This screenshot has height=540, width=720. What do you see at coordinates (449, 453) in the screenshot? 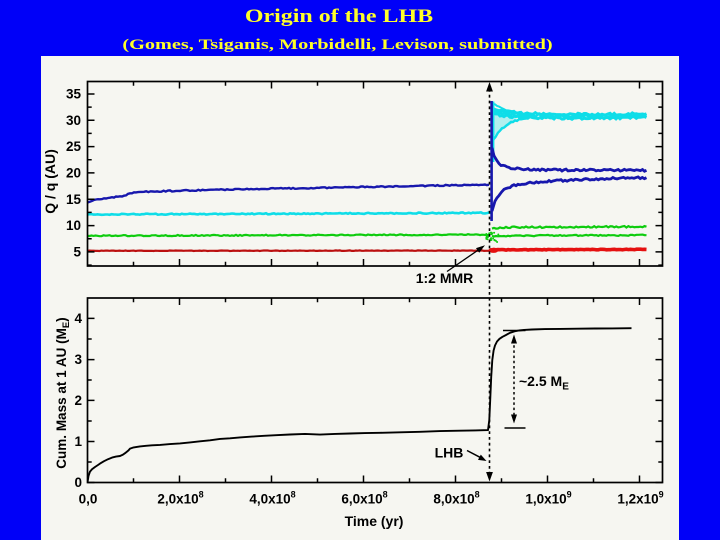
I see `svg-text: LHB` at bounding box center [449, 453].